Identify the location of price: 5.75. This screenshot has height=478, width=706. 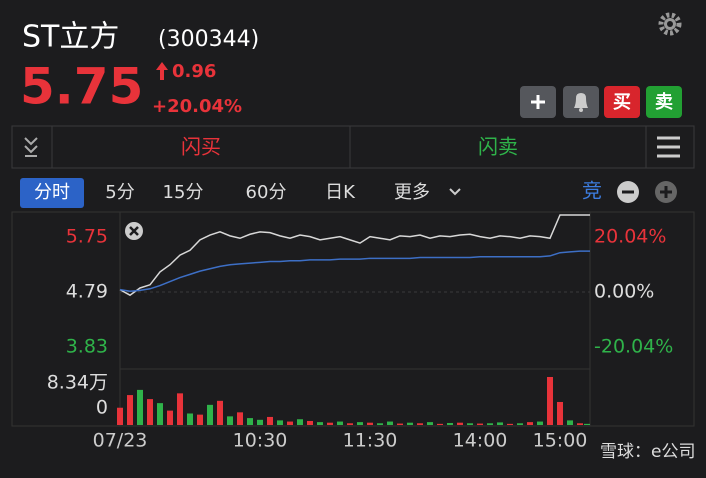
(81, 87).